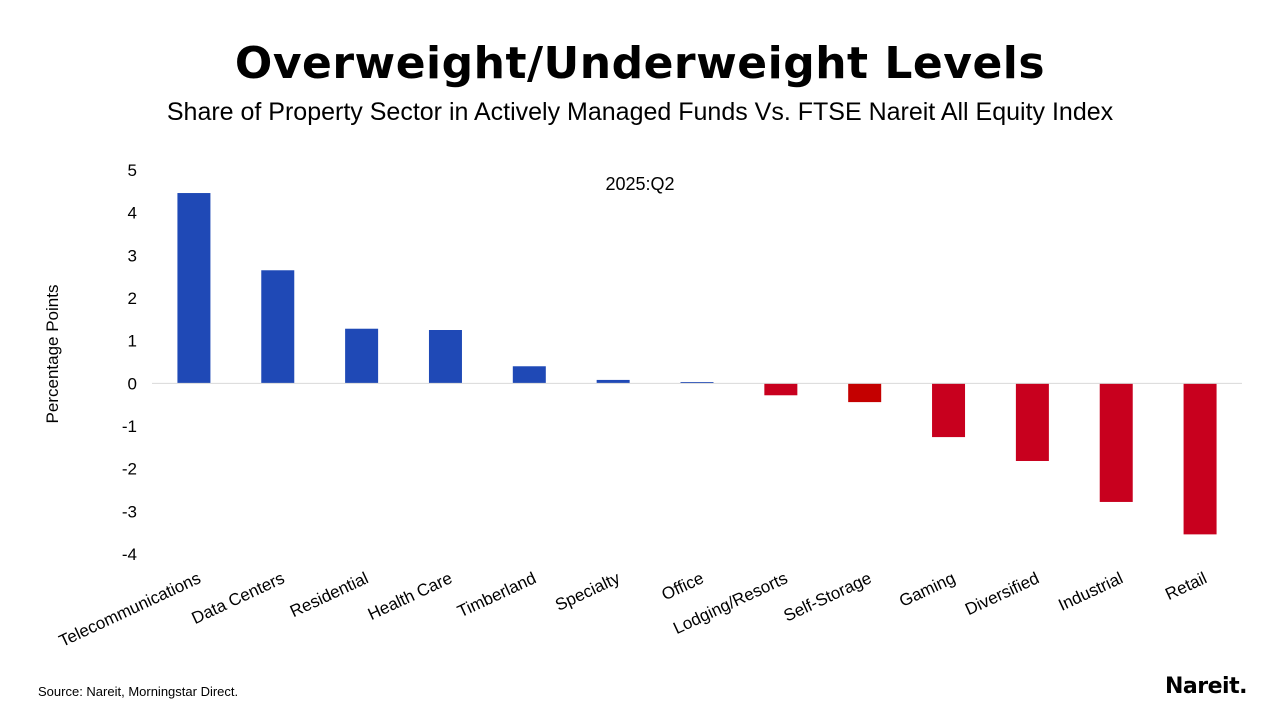  Describe the element at coordinates (1090, 591) in the screenshot. I see `x-tick-label: Industrial` at that location.